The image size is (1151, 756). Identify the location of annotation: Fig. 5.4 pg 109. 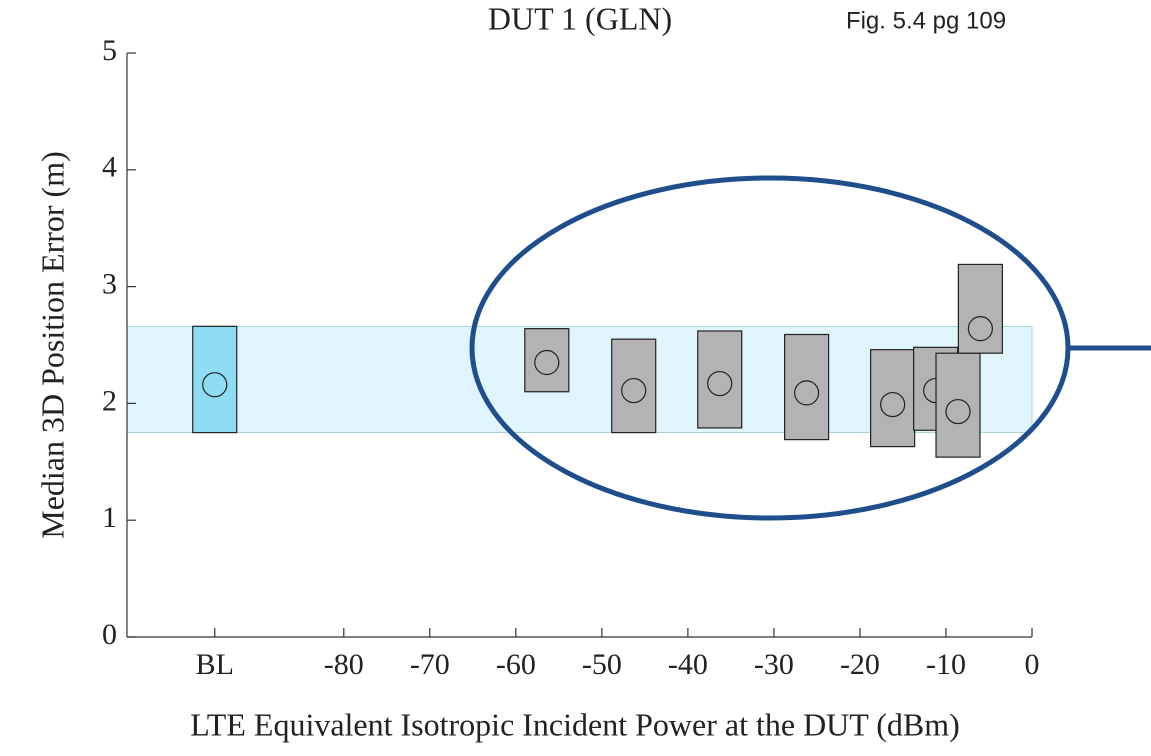
(926, 20).